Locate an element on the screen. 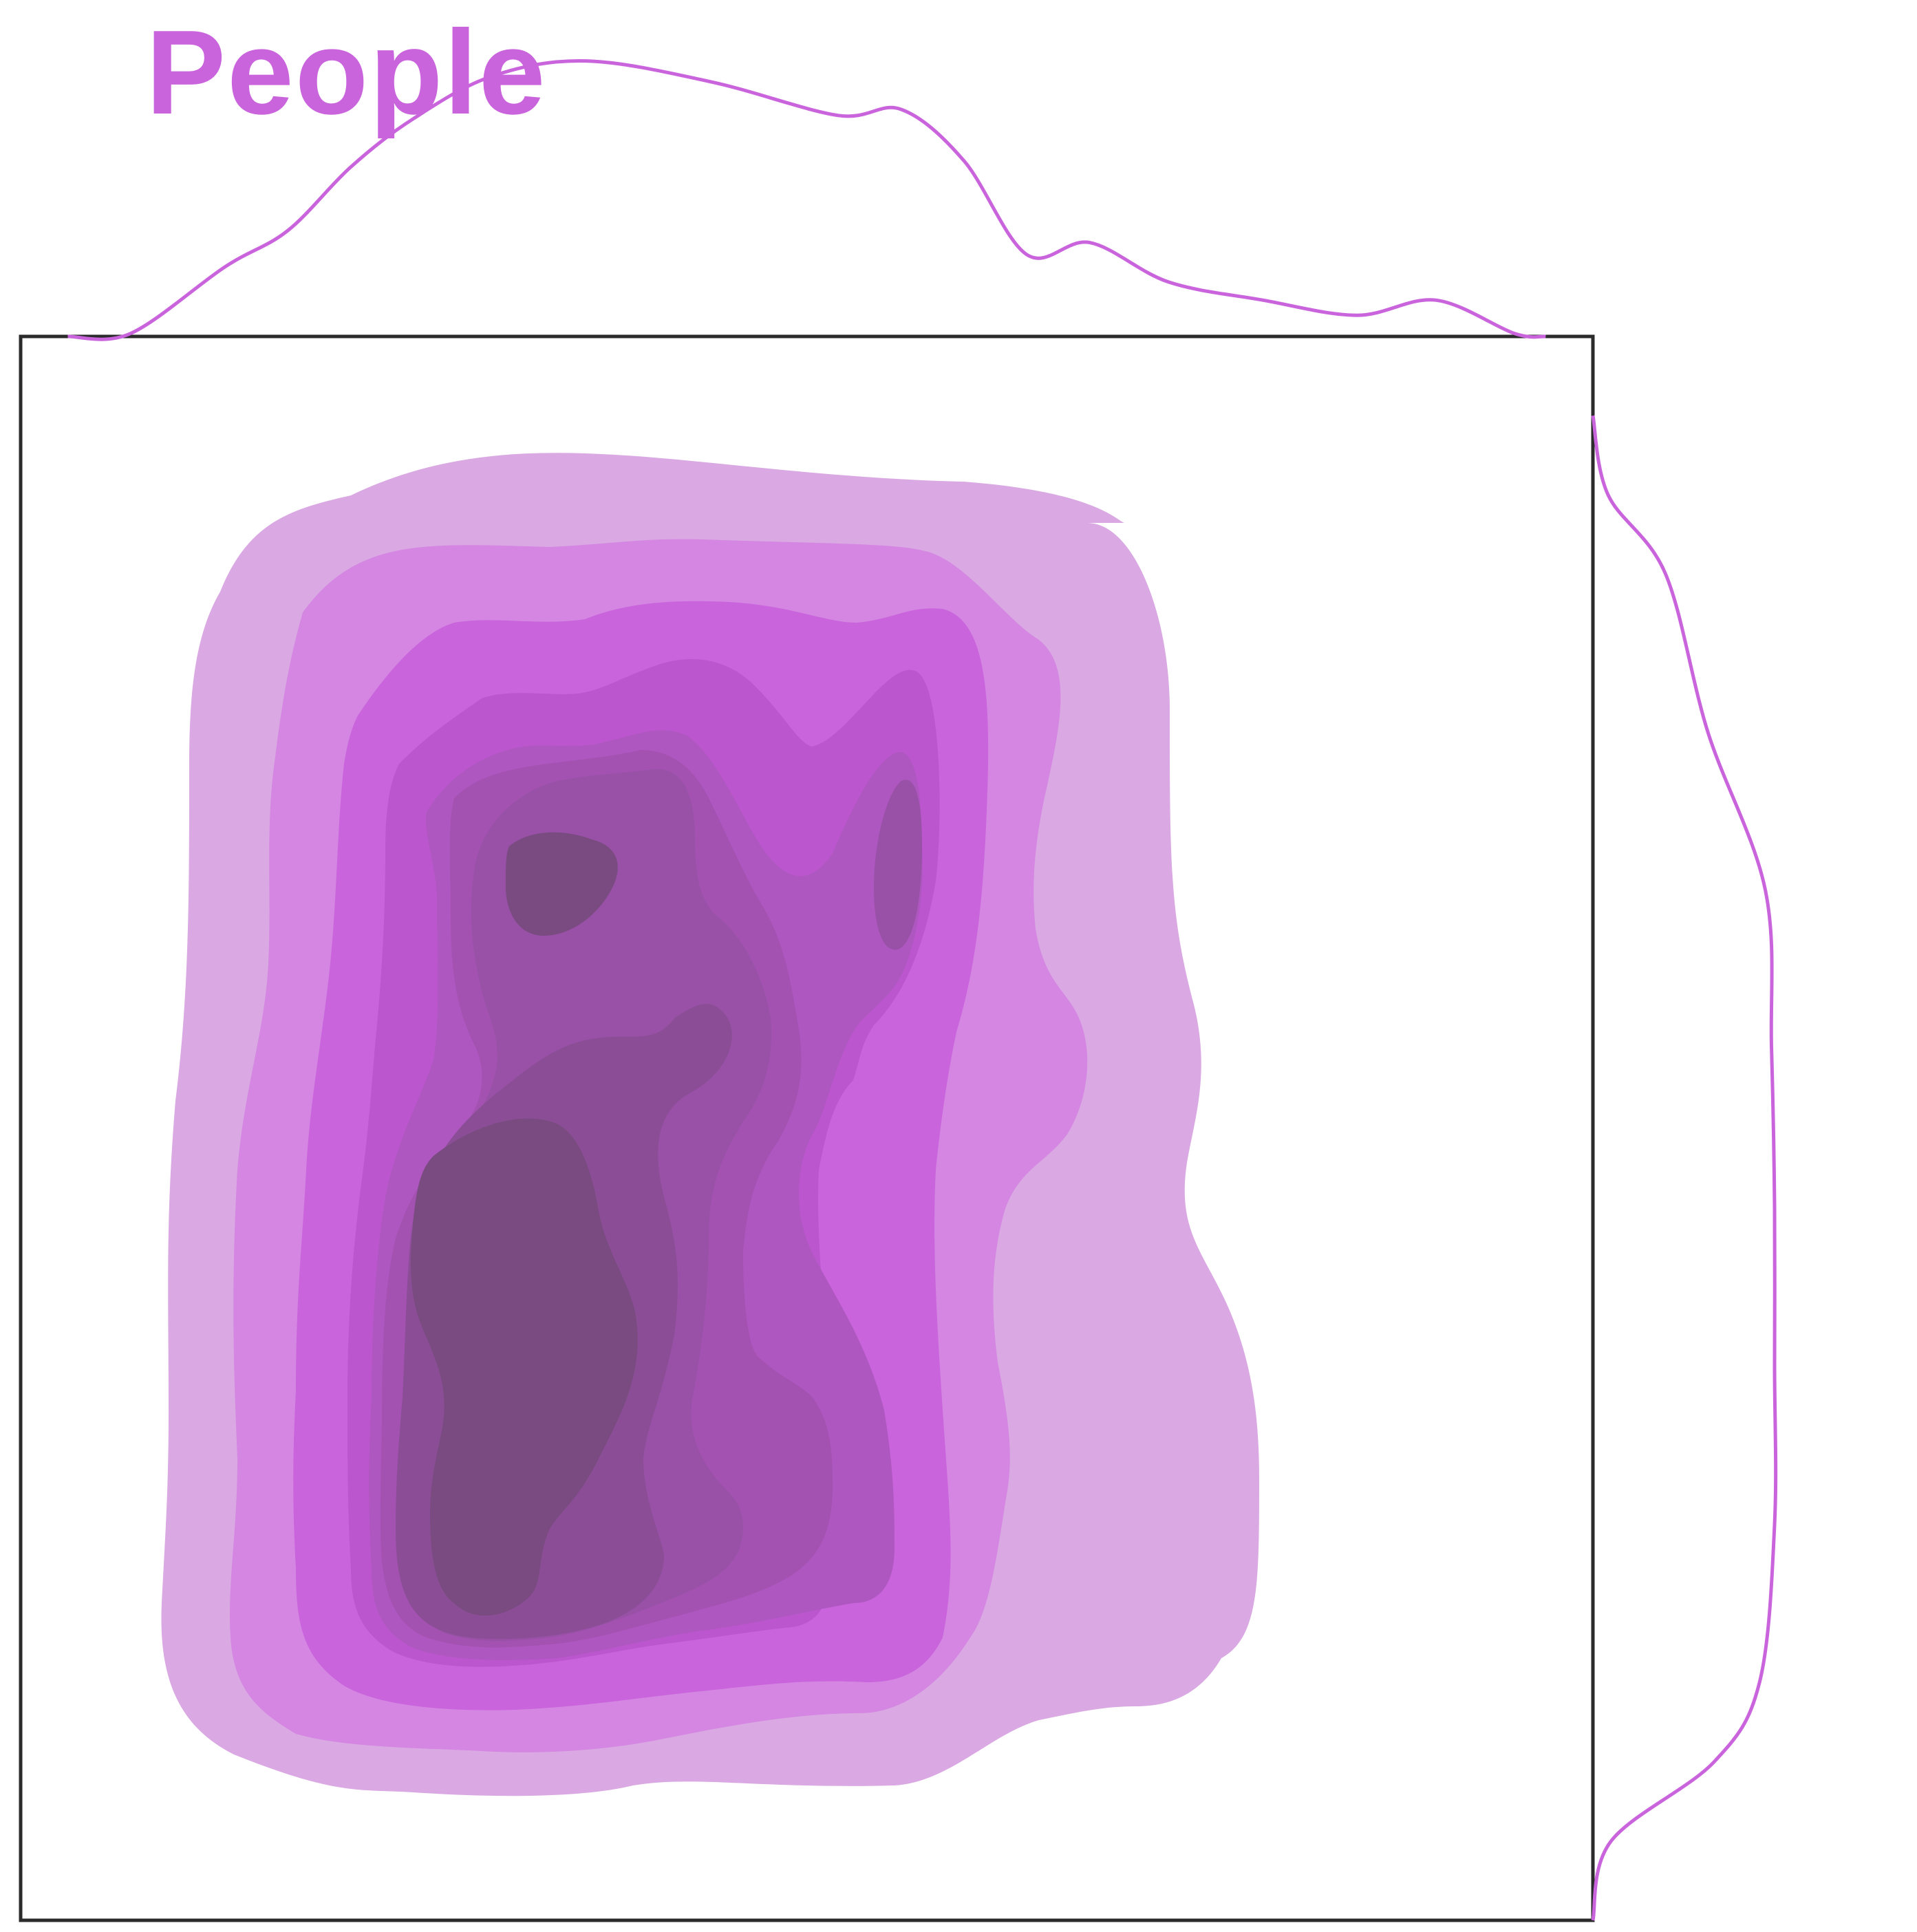 This screenshot has width=1917, height=1932. x-marginal-density-curve is located at coordinates (806, 199).